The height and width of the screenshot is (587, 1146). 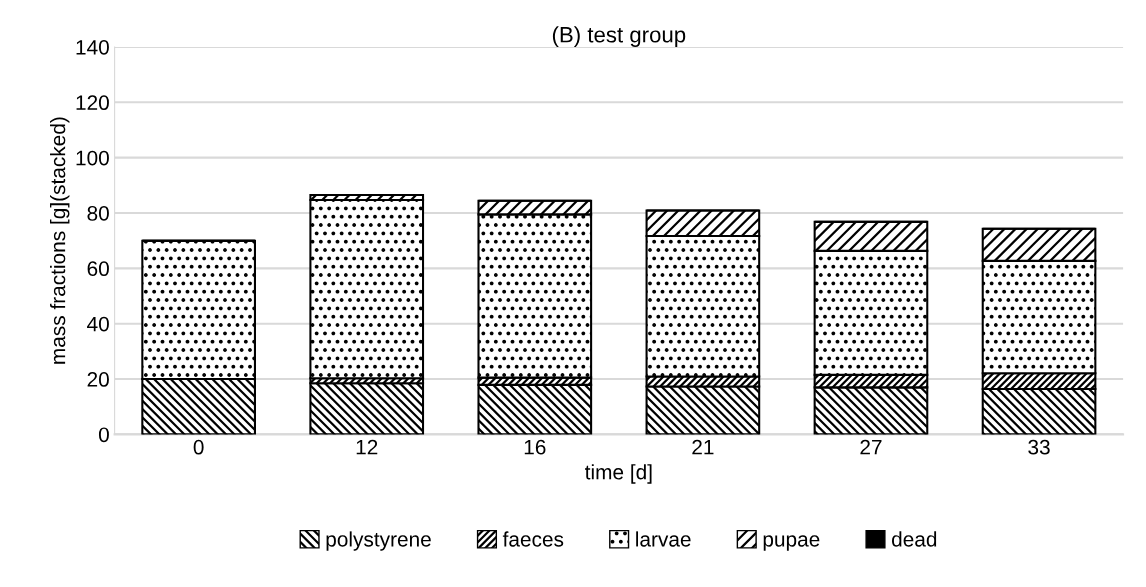 What do you see at coordinates (60, 240) in the screenshot?
I see `y-axis-title: mass fractions [g](stacked)` at bounding box center [60, 240].